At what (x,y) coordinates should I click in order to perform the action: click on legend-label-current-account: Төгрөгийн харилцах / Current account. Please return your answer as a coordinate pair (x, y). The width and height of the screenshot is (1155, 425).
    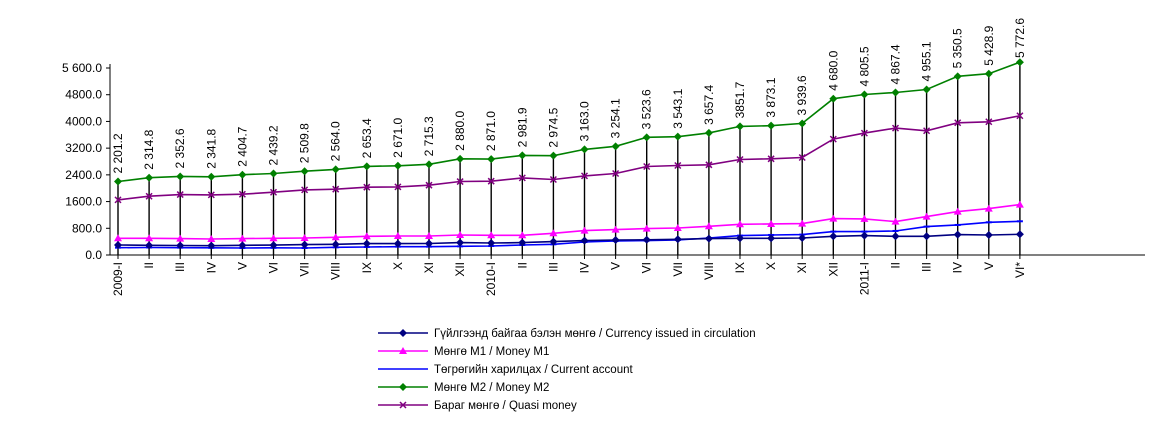
    Looking at the image, I should click on (533, 370).